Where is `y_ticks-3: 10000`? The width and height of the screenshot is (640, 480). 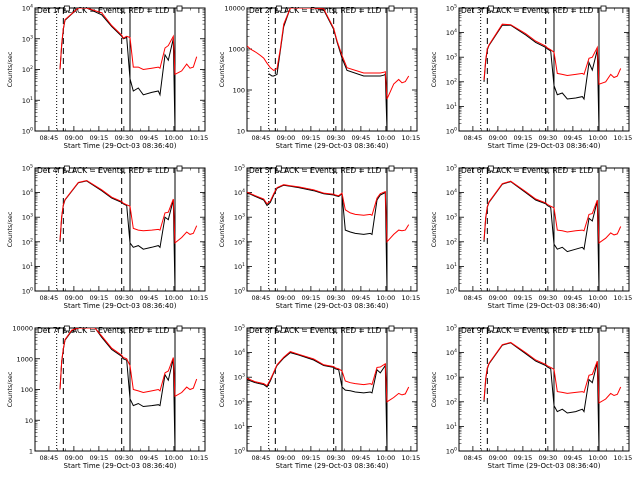 y_ticks-3: 10000 is located at coordinates (234, 9).